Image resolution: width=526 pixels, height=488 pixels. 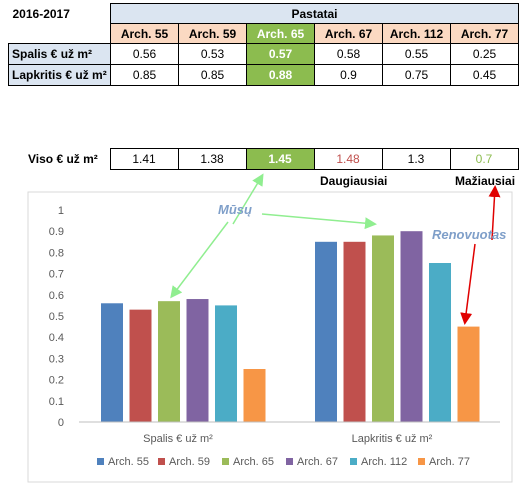 I want to click on arrow-to-november-bar, so click(x=319, y=221).